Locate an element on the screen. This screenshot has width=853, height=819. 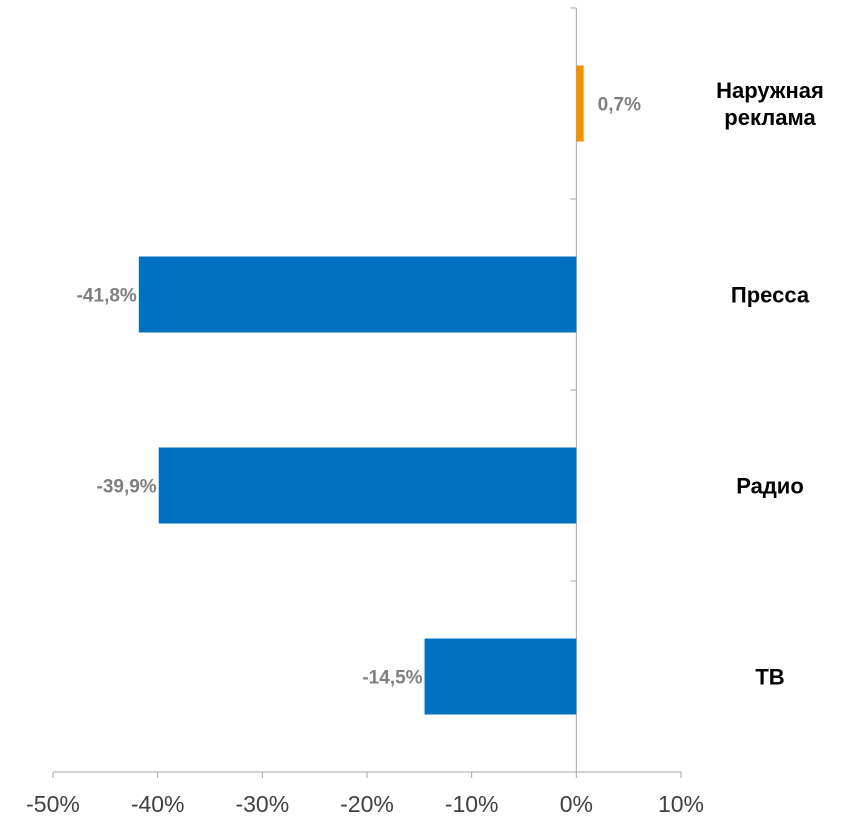
x-tick-label: 10% is located at coordinates (681, 804).